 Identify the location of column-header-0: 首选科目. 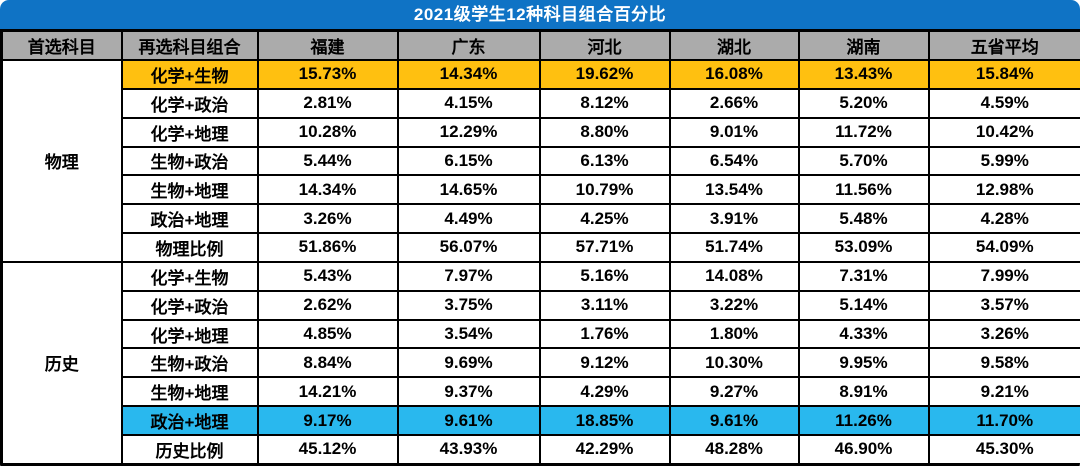
(61, 45).